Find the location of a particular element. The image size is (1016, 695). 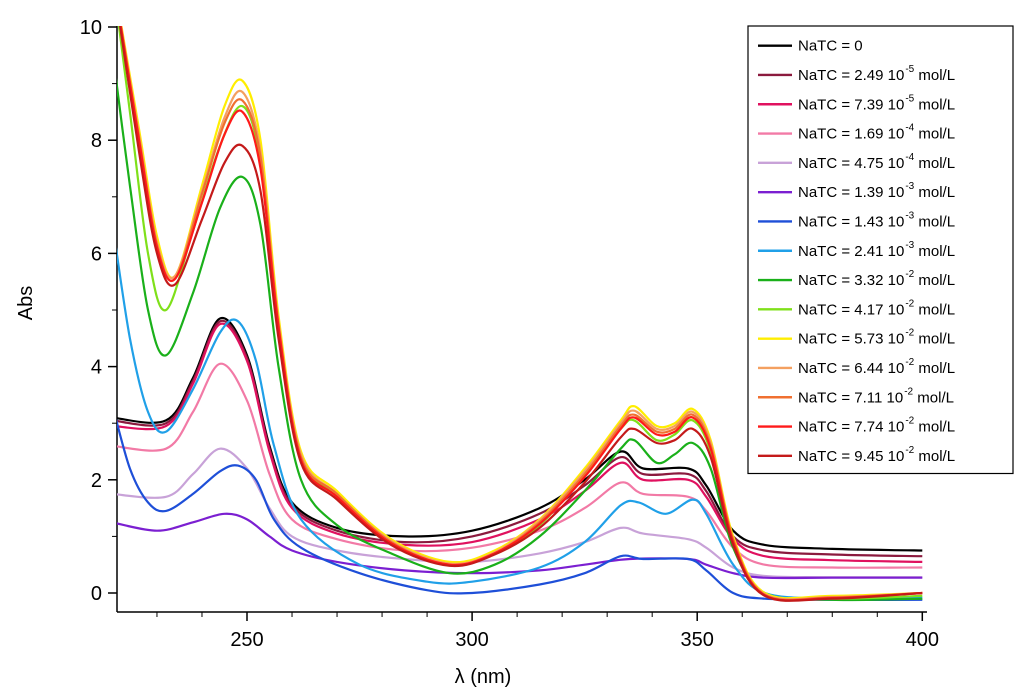

legend-entry-base: NaTC = 7.11 10 is located at coordinates (850, 397).